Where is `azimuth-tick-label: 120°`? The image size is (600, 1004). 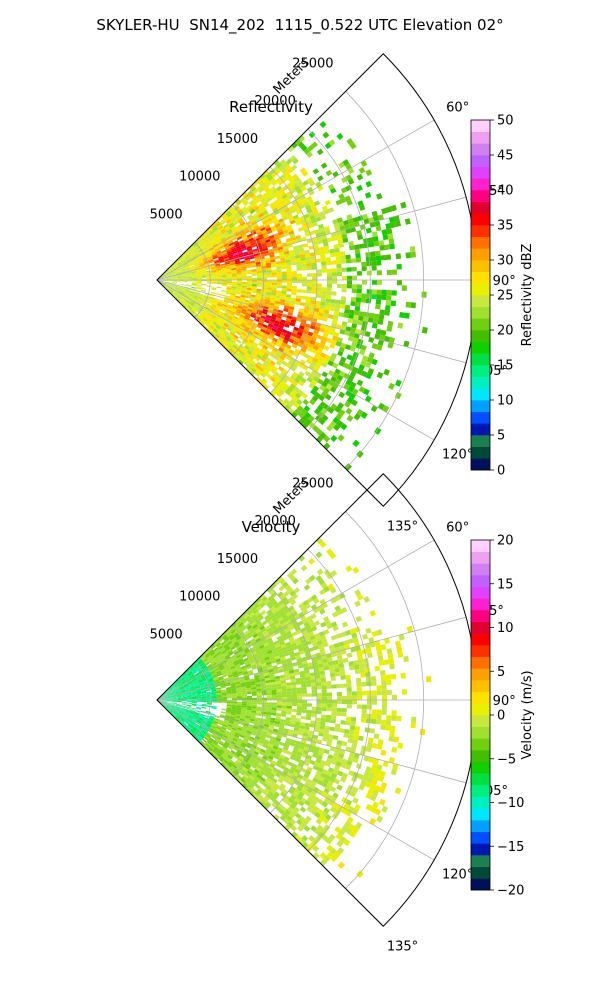
azimuth-tick-label: 120° is located at coordinates (457, 455).